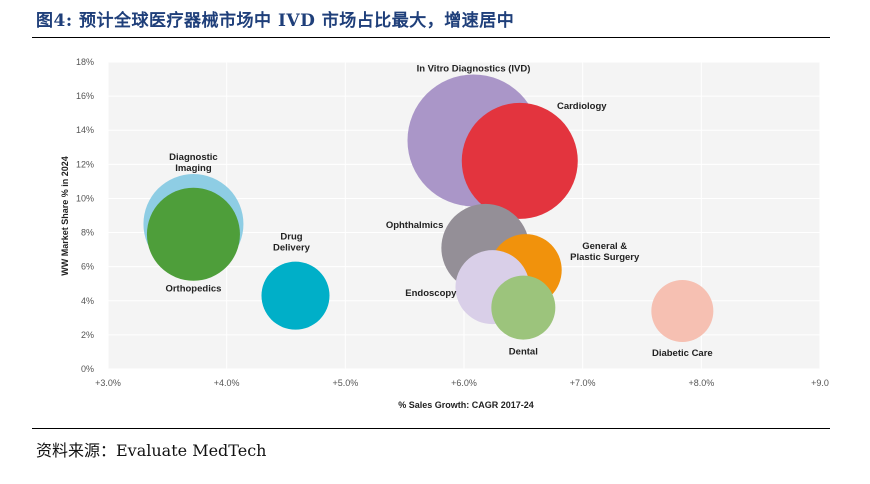 This screenshot has height=484, width=870. What do you see at coordinates (151, 450) in the screenshot?
I see `source-note: 资料来源：Evaluate MedTech` at bounding box center [151, 450].